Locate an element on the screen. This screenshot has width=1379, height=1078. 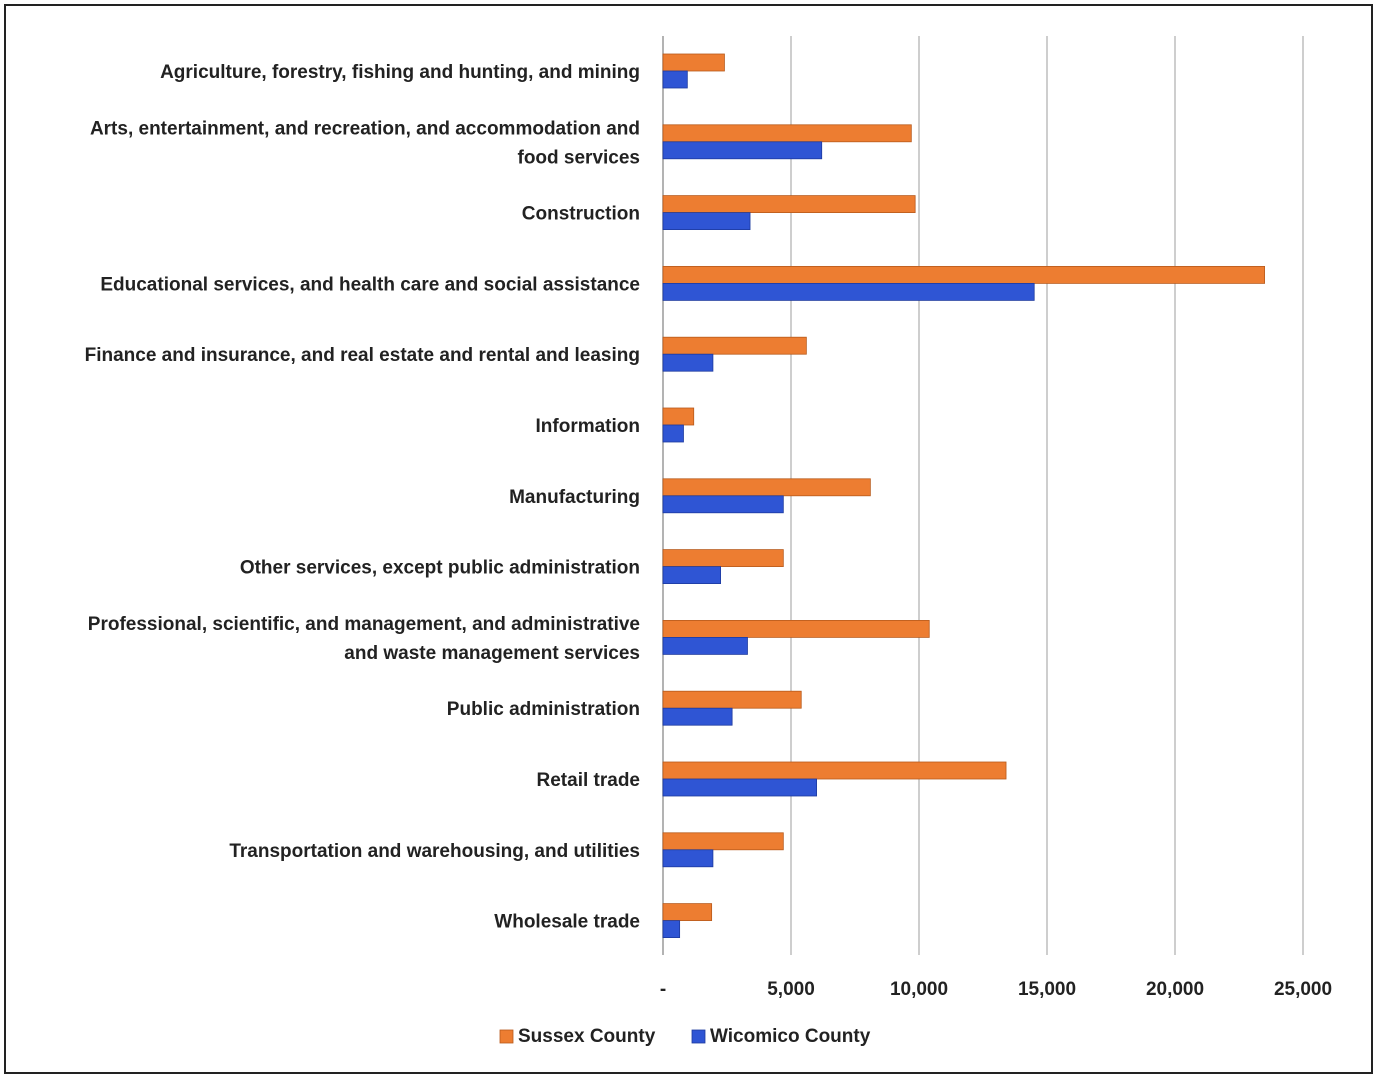
category-label: and waste management services is located at coordinates (492, 653).